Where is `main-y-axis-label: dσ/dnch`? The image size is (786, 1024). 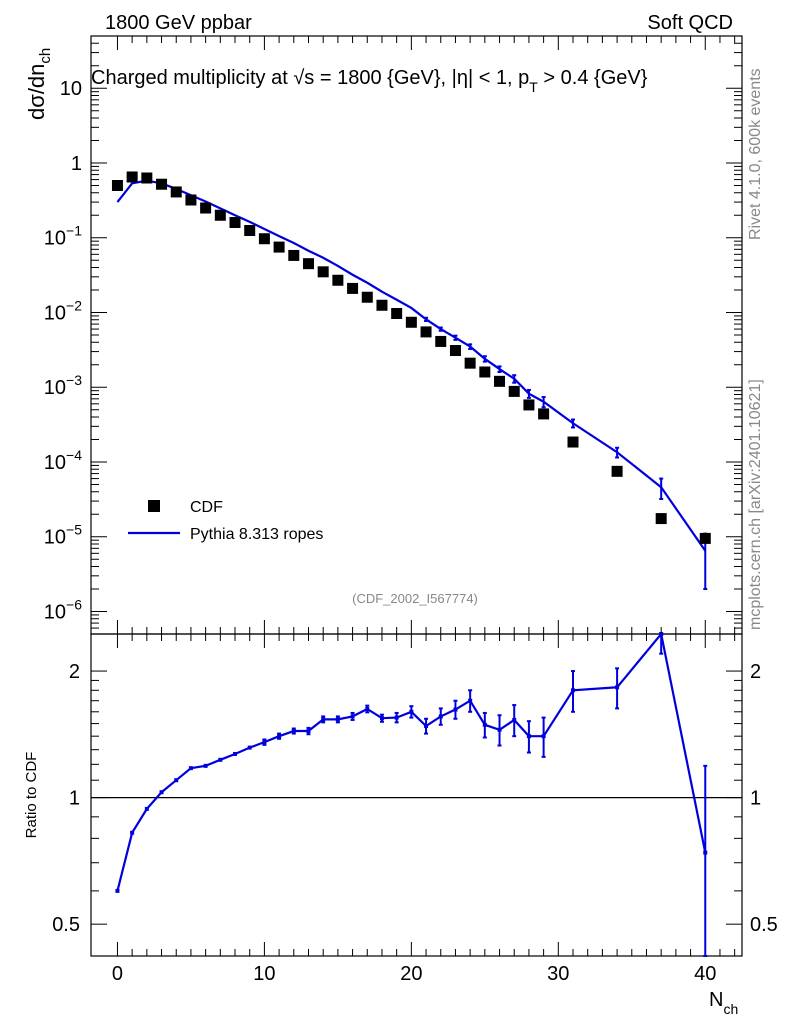
main-y-axis-label: dσ/dnch is located at coordinates (39, 84).